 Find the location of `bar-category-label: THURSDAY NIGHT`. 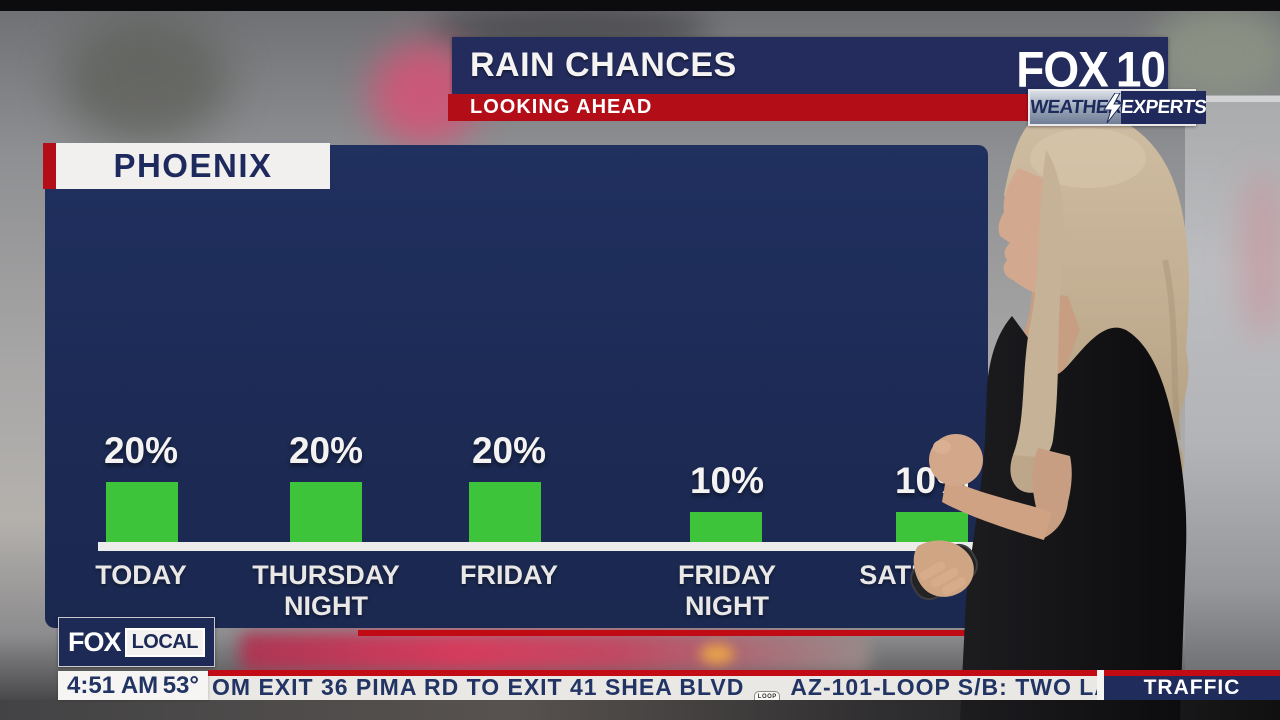

bar-category-label: THURSDAY NIGHT is located at coordinates (326, 590).